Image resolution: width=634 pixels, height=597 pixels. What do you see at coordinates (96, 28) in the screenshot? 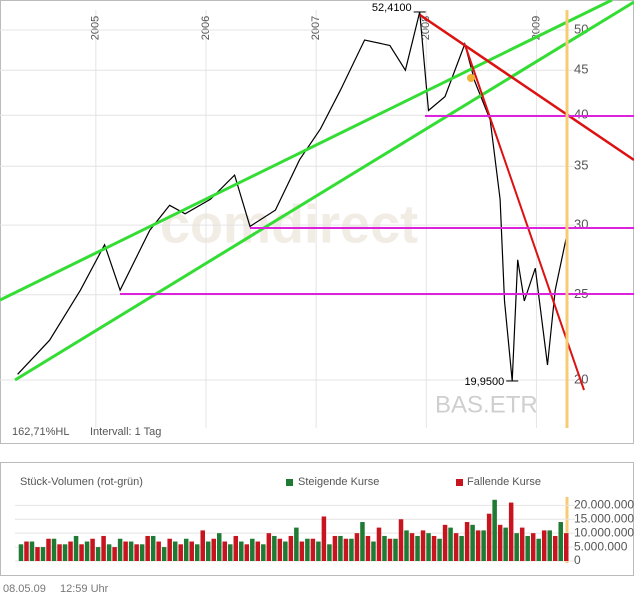
I see `x-tick-label: 2005` at bounding box center [96, 28].